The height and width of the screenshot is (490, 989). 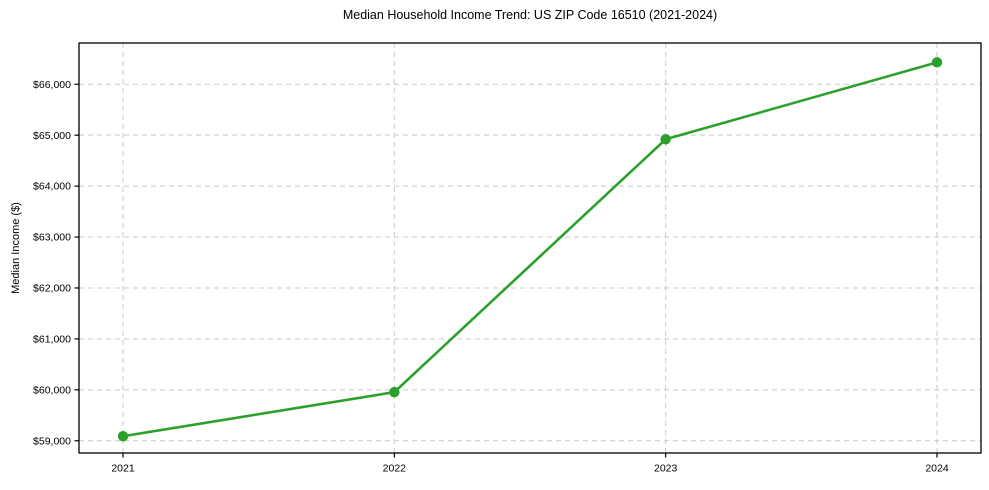 I want to click on y-tick-label: $60,000, so click(x=52, y=390).